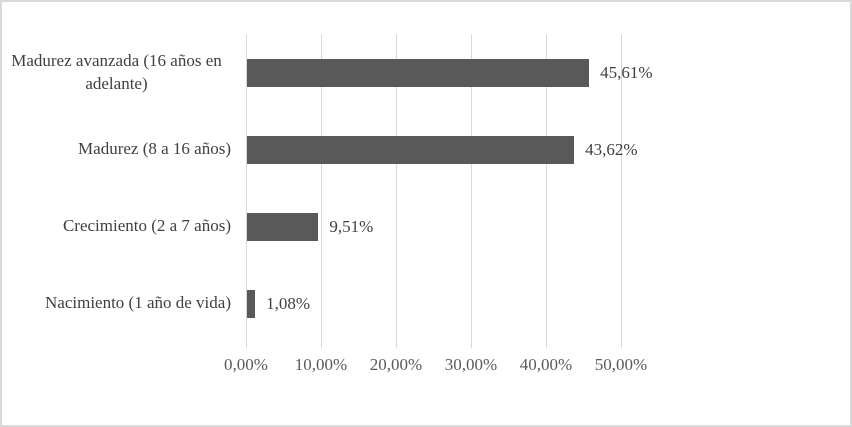 This screenshot has height=427, width=852. I want to click on bar-value-label: 43,62%, so click(611, 149).